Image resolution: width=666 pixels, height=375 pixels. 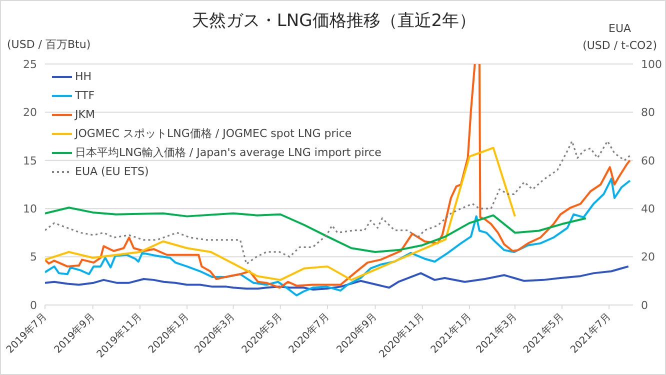 What do you see at coordinates (83, 77) in the screenshot?
I see `legend-label: HH` at bounding box center [83, 77].